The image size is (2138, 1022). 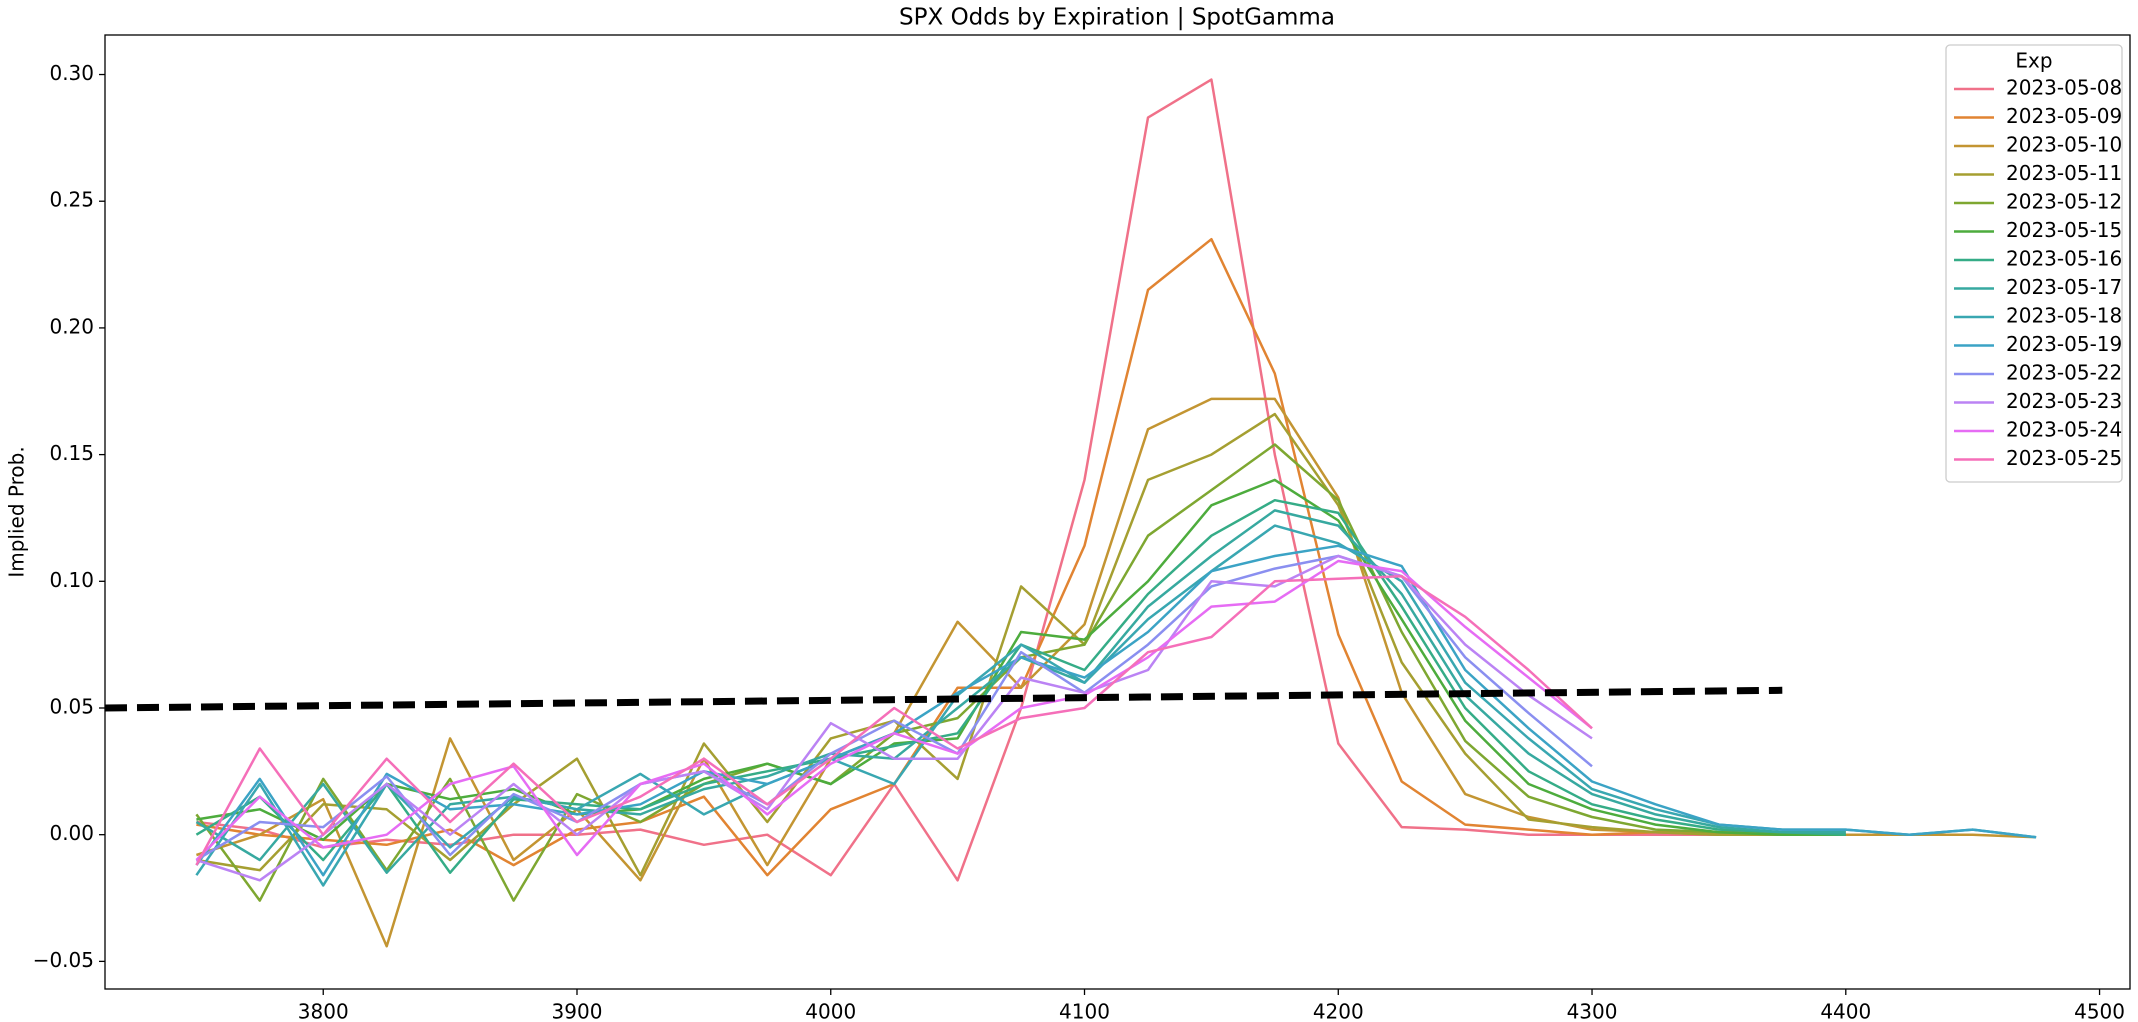 I want to click on legend-label: 2023-05-11, so click(x=2064, y=173).